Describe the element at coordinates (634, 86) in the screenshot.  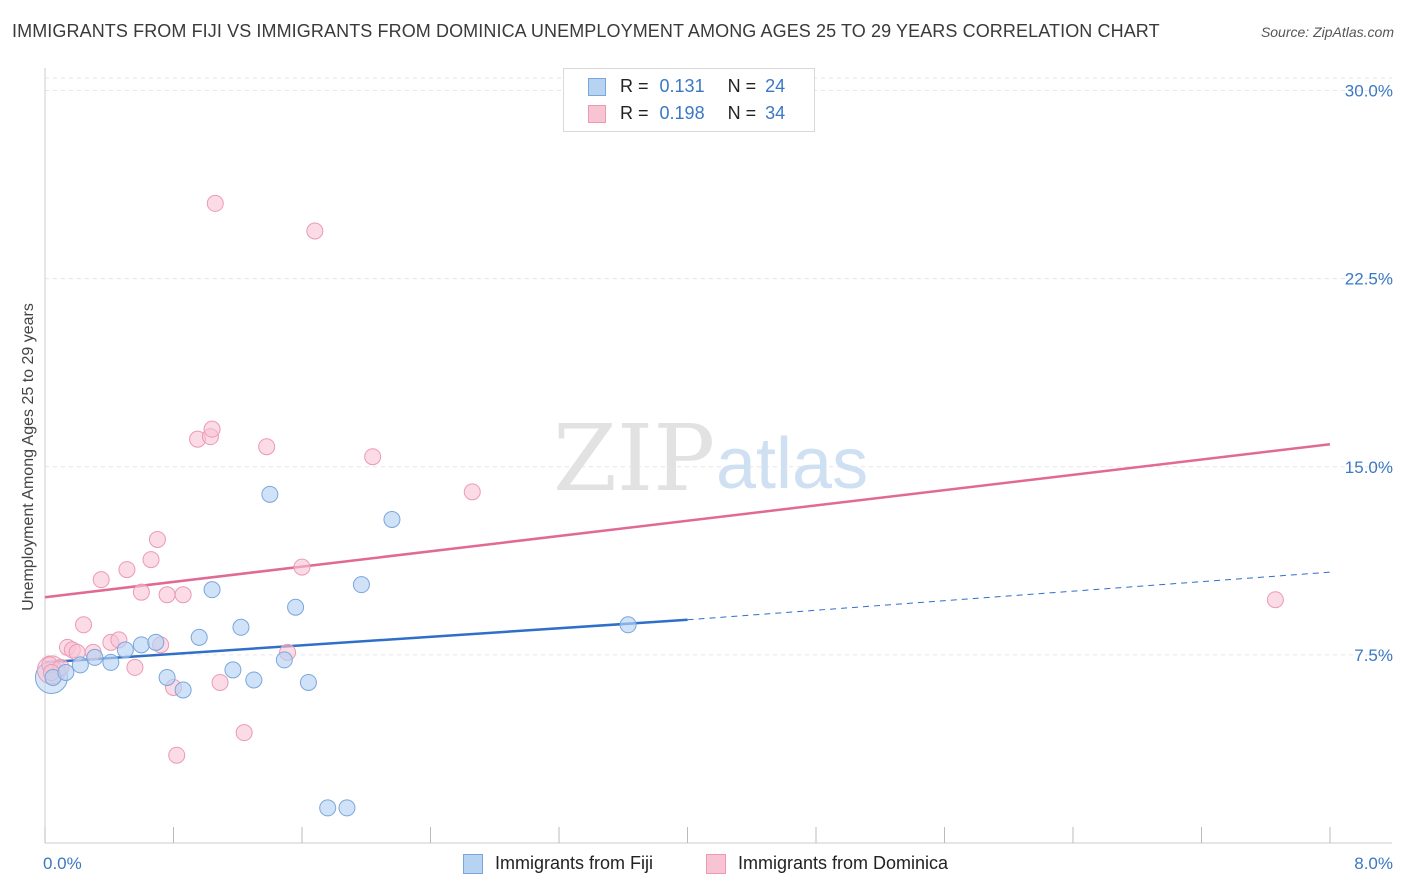
I see `legend-fiji-r-label: R =` at that location.